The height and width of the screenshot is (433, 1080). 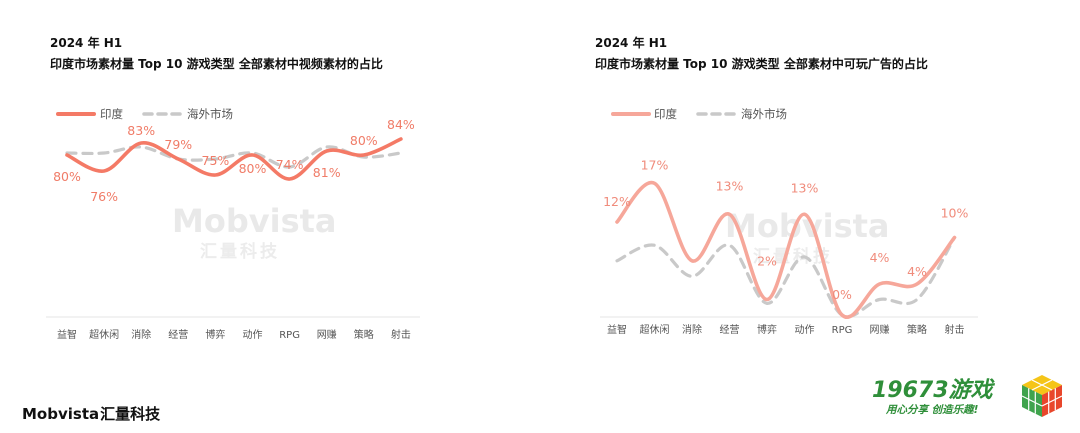 What do you see at coordinates (61, 414) in the screenshot?
I see `brand-en: Mobvista` at bounding box center [61, 414].